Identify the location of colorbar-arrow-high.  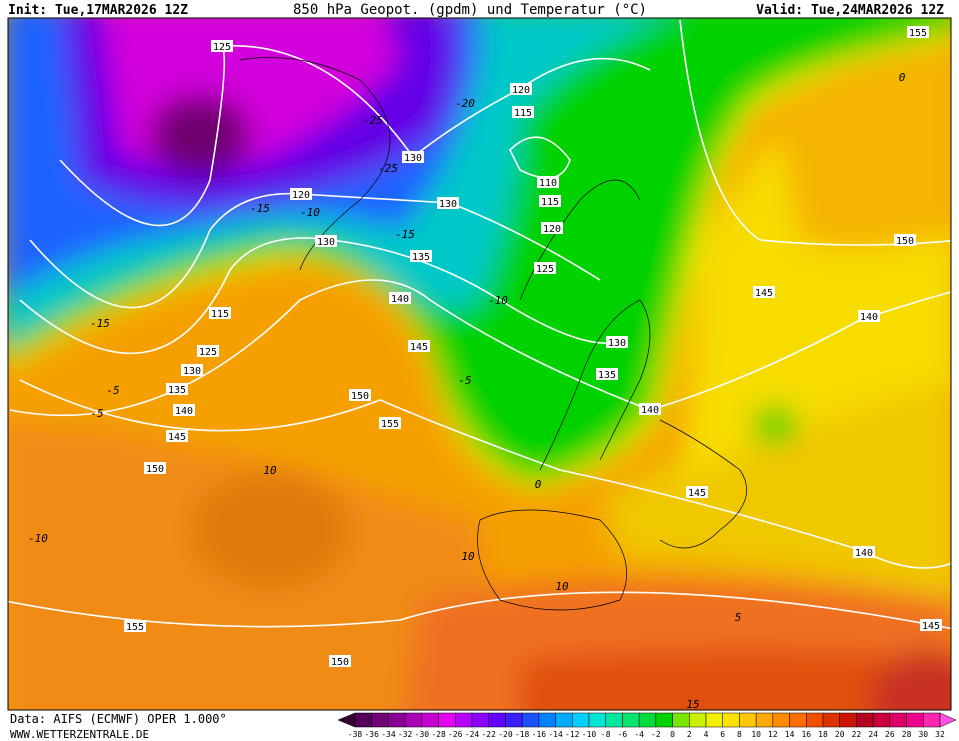
(948, 720).